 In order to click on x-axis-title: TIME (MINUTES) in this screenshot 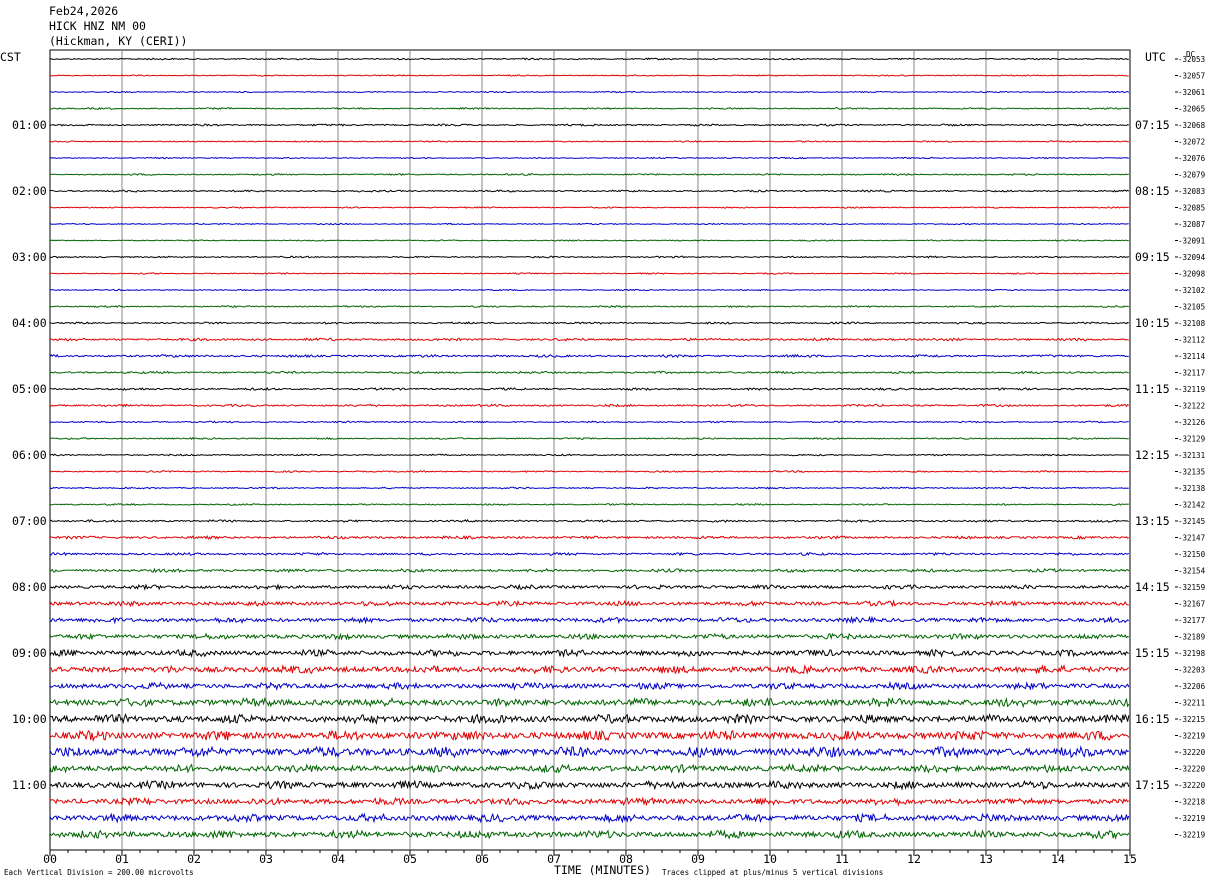, I will do `click(602, 870)`.